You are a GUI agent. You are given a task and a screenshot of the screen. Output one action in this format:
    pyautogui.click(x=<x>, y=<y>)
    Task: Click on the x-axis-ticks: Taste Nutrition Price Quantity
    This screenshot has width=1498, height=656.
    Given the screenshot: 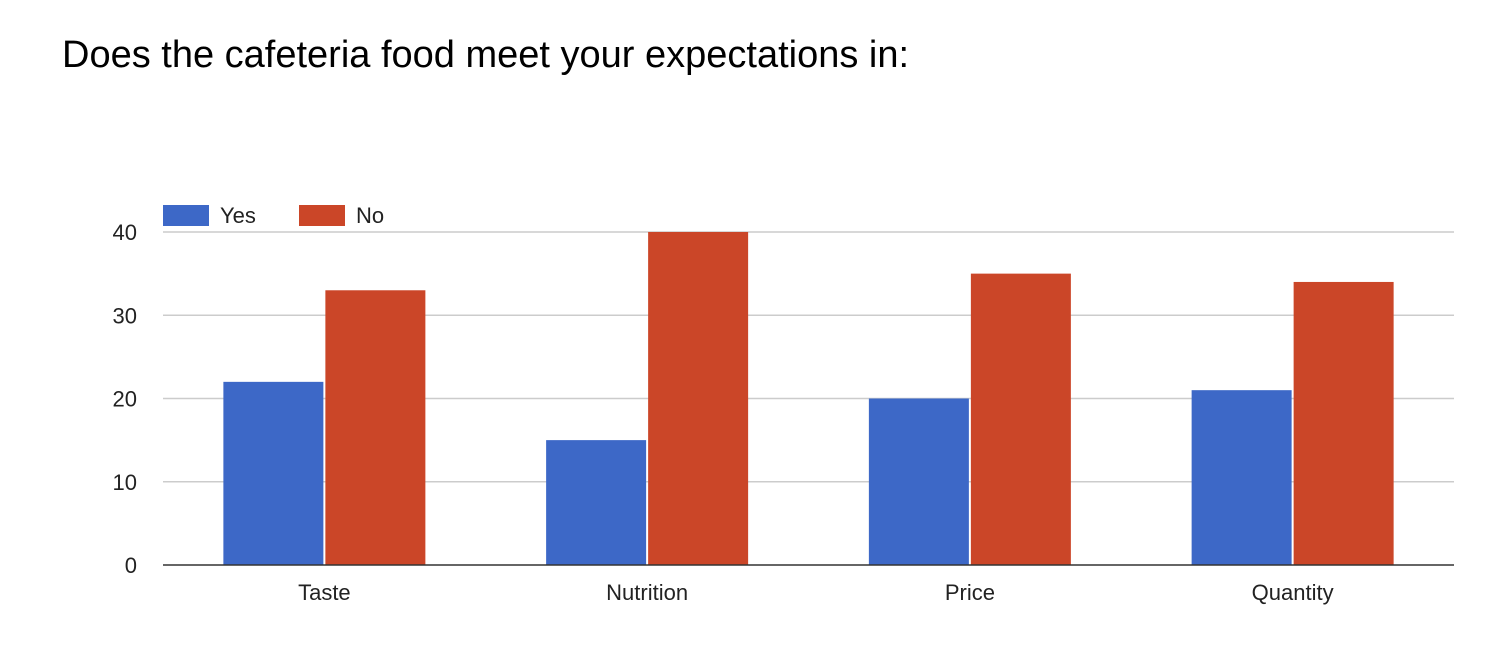 What is the action you would take?
    pyautogui.click(x=816, y=592)
    